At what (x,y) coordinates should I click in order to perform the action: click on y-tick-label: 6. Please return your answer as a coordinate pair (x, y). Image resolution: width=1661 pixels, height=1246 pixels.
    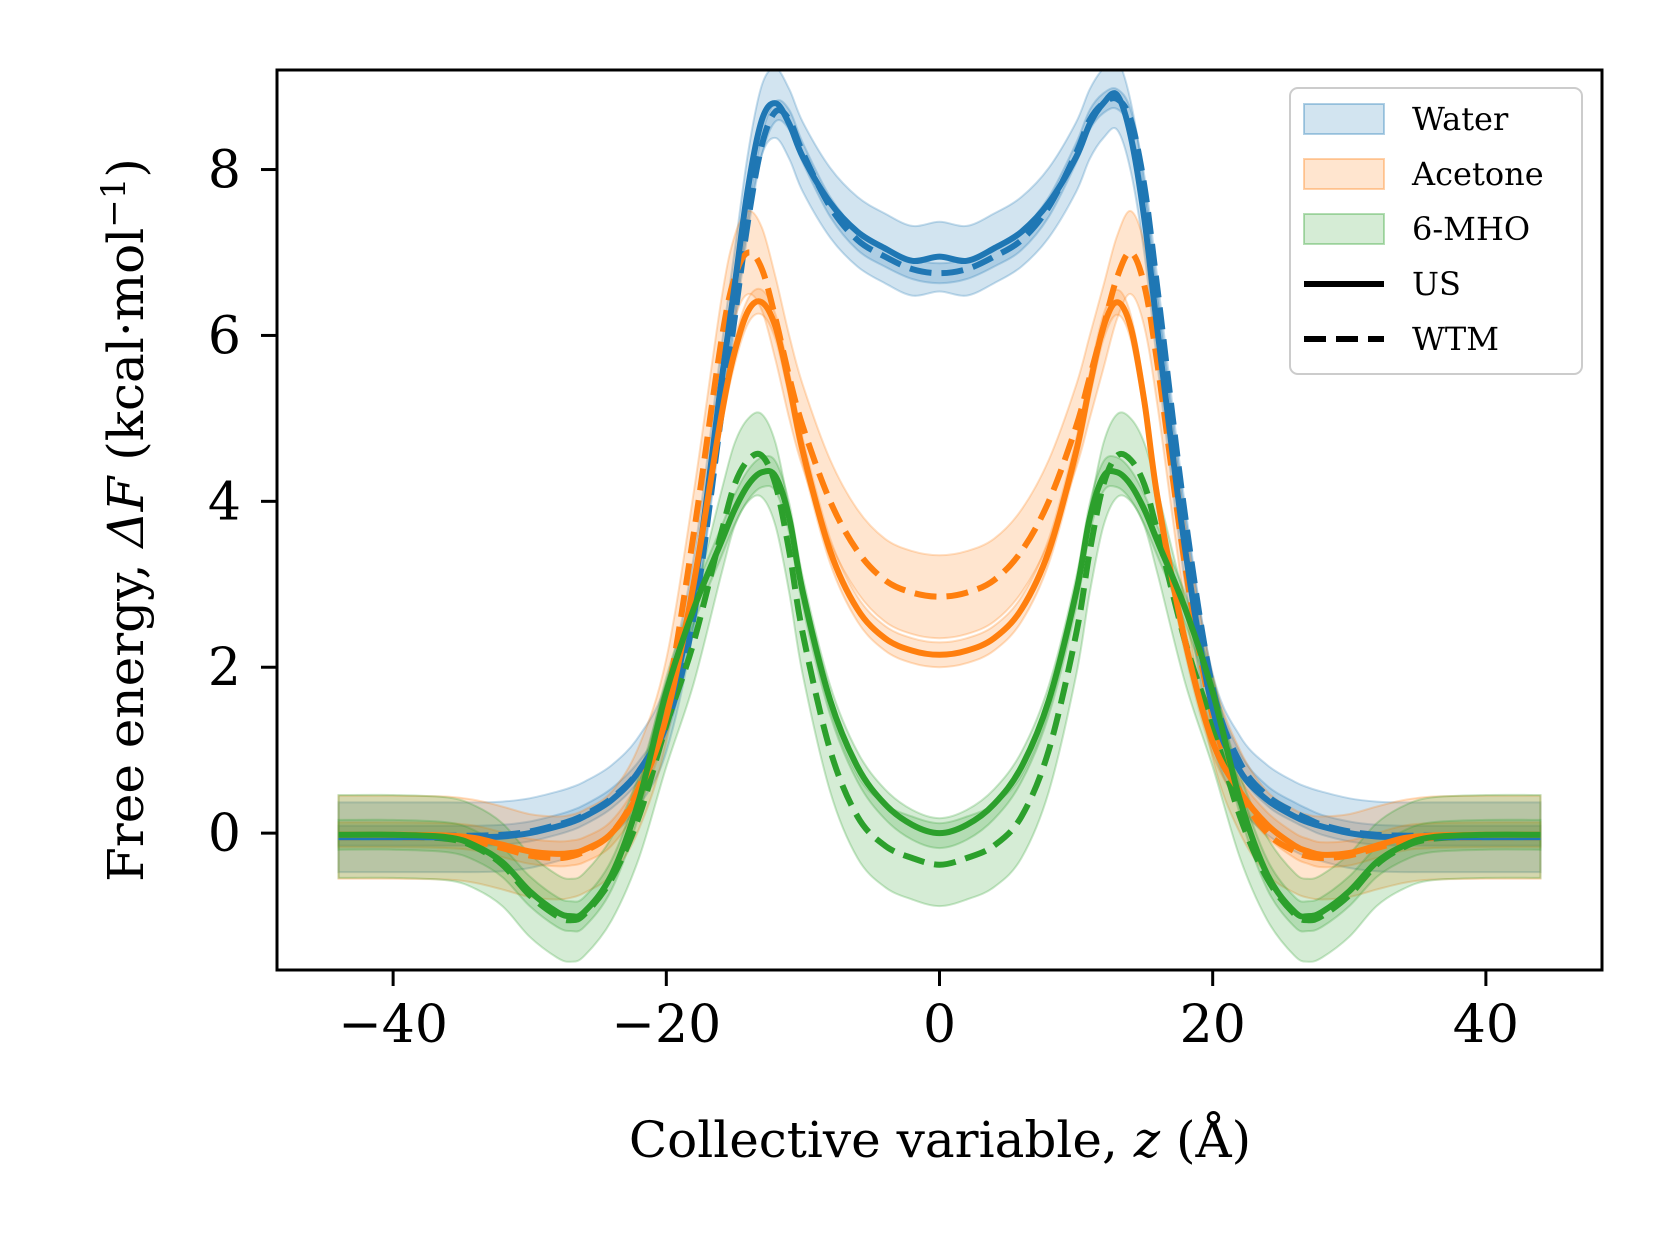
    Looking at the image, I should click on (224, 336).